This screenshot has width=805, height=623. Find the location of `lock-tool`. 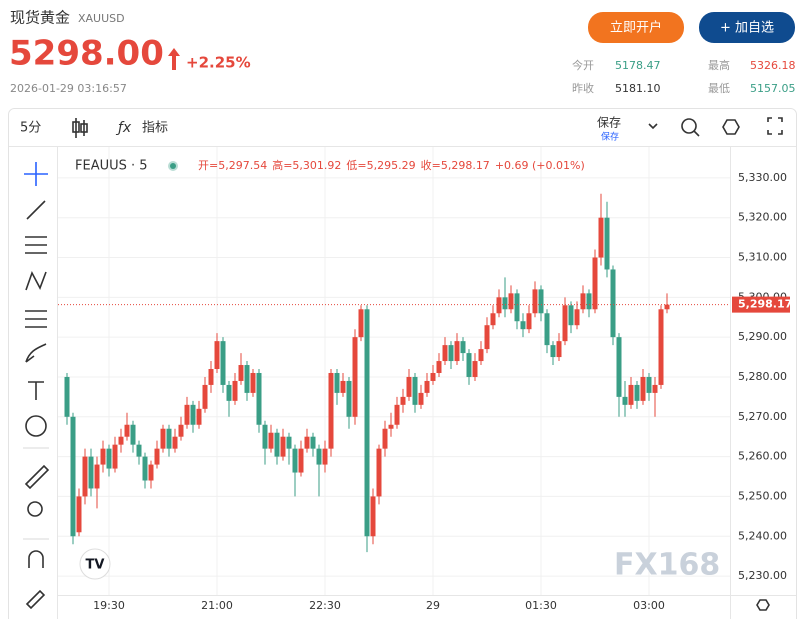

lock-tool is located at coordinates (35, 599).